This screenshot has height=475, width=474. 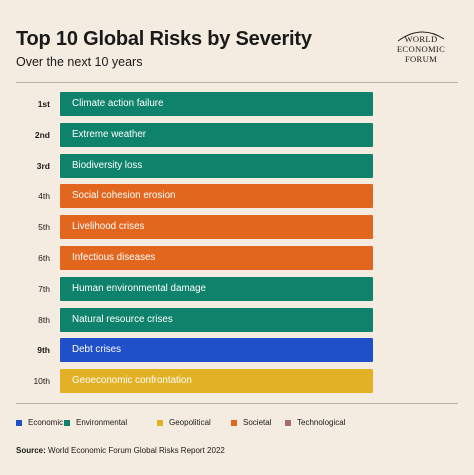 I want to click on risk-row: 8th Natural resource crises, so click(x=237, y=319).